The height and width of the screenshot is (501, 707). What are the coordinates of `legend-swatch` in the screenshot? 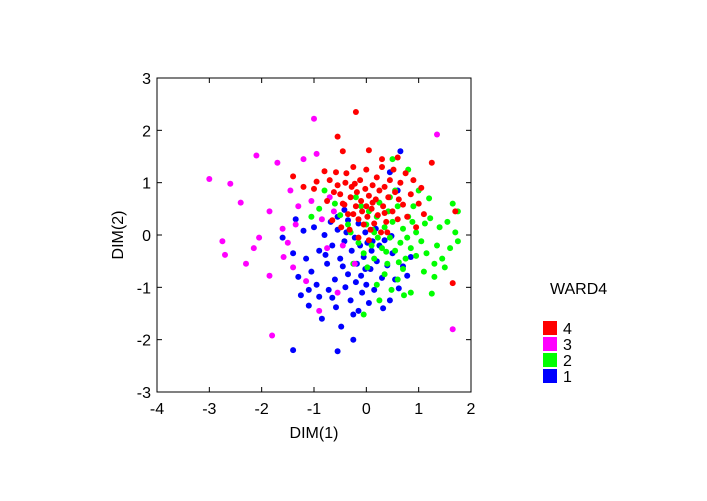 It's located at (550, 328).